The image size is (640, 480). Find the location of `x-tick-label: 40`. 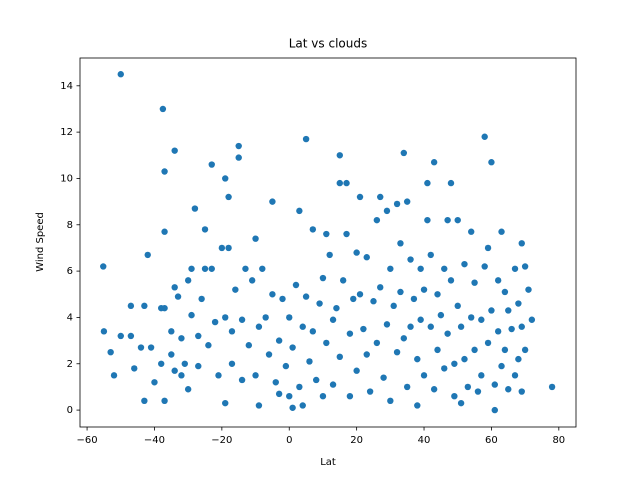

x-tick-label: 40 is located at coordinates (424, 440).